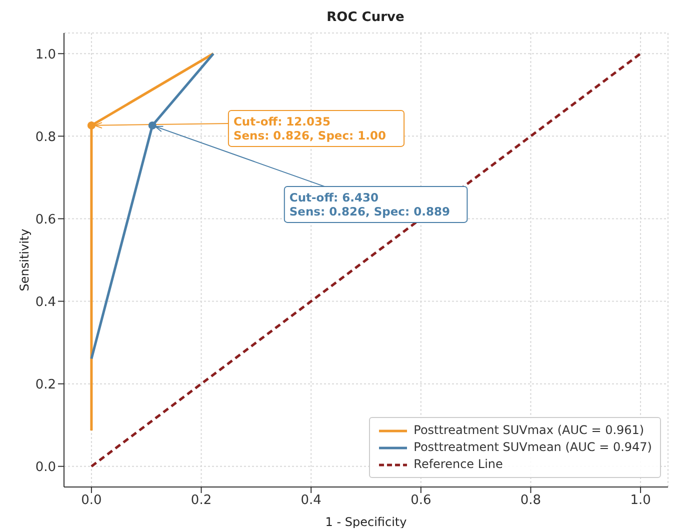 The height and width of the screenshot is (532, 675). I want to click on y-tick-label: 0.0, so click(45, 467).